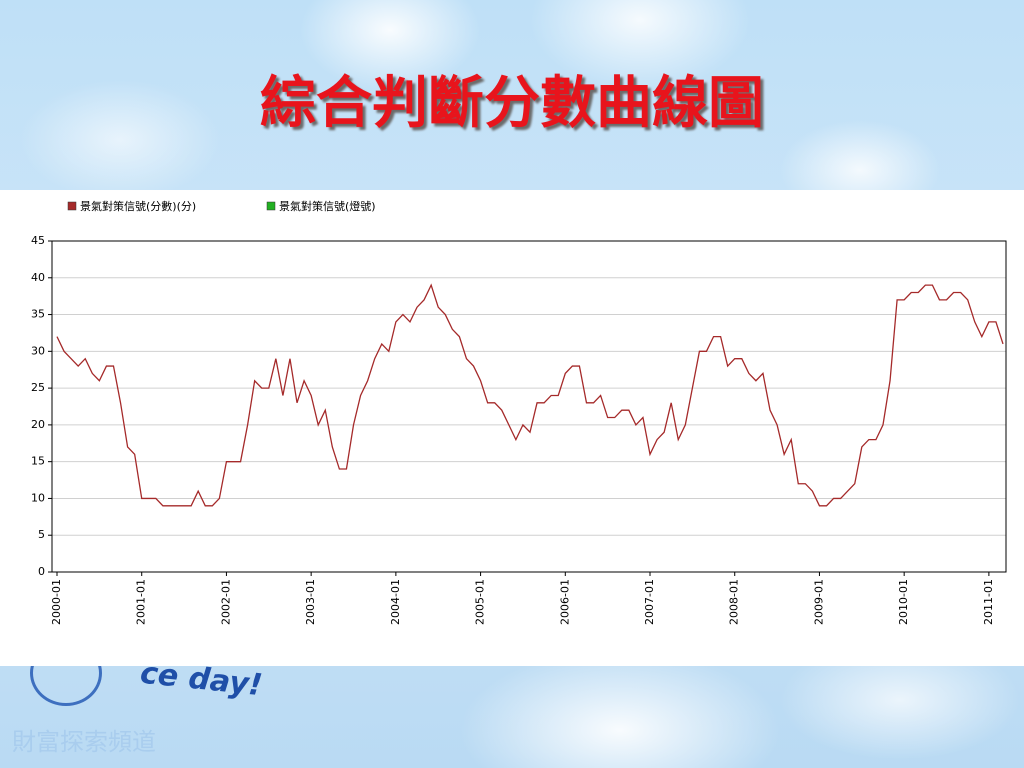  Describe the element at coordinates (512, 103) in the screenshot. I see `slide-title: 綜合判斷分數曲線圖` at that location.